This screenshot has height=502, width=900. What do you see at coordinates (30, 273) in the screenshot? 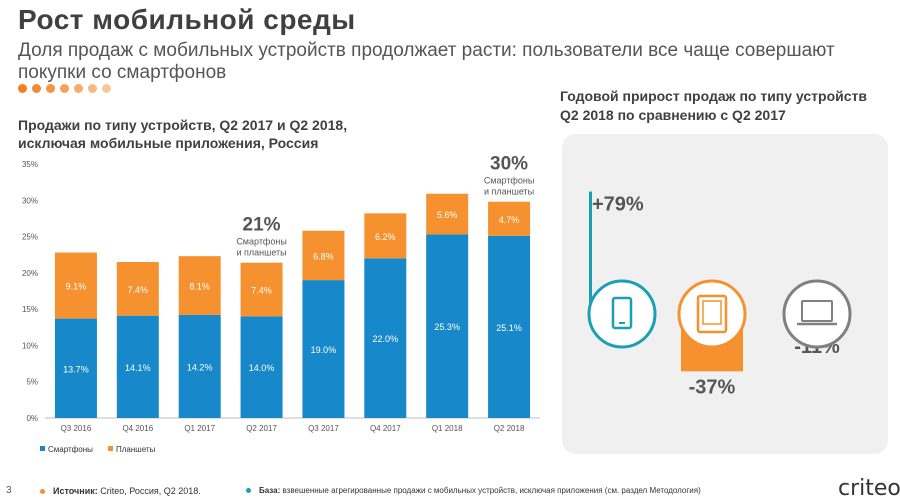
I see `y-tick-label: 20%` at bounding box center [30, 273].